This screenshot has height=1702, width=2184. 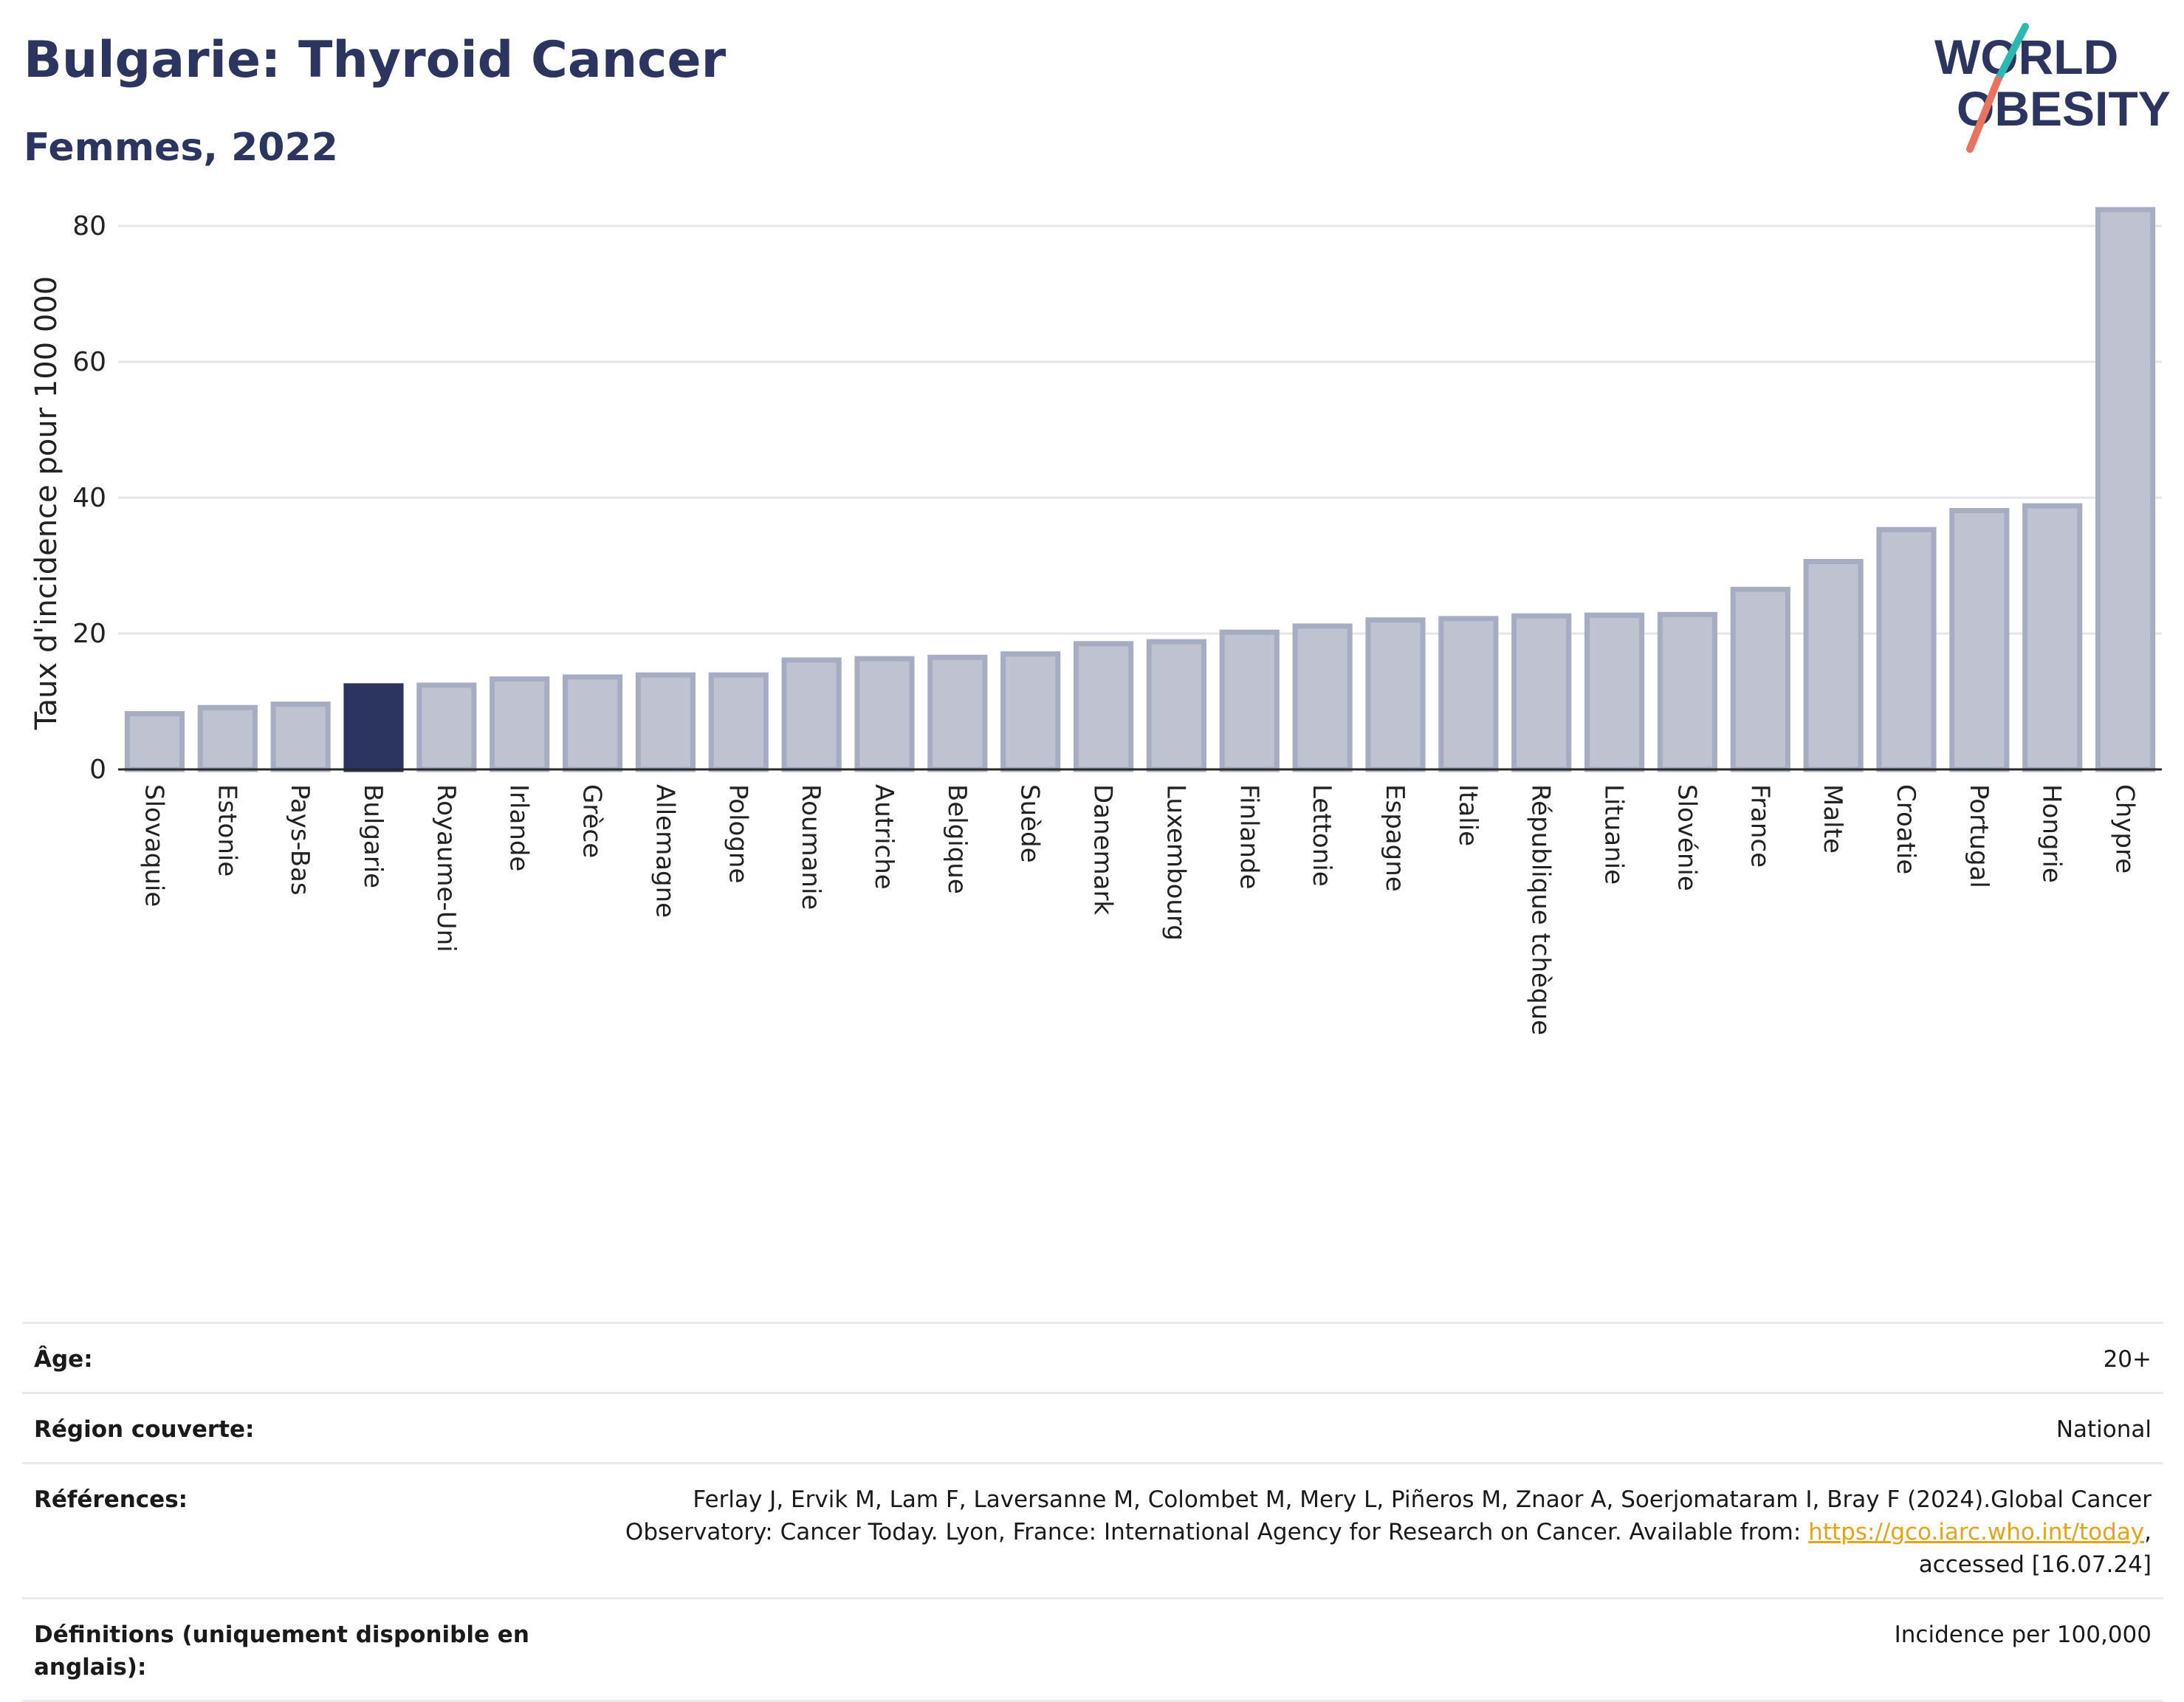 What do you see at coordinates (293, 1357) in the screenshot?
I see `age-label: Âge:` at bounding box center [293, 1357].